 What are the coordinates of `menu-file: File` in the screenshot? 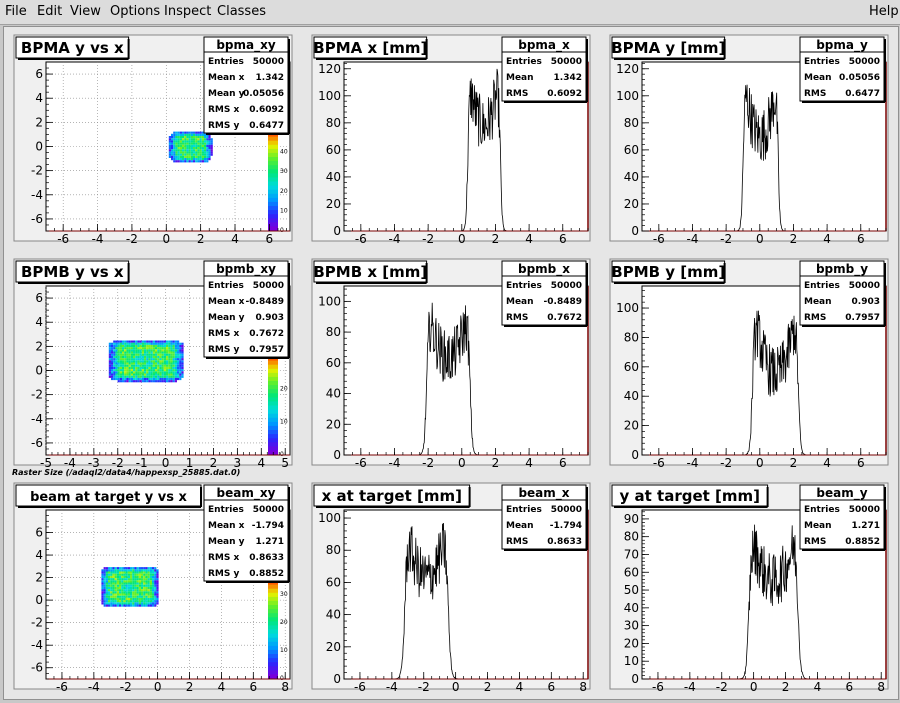 It's located at (16, 11).